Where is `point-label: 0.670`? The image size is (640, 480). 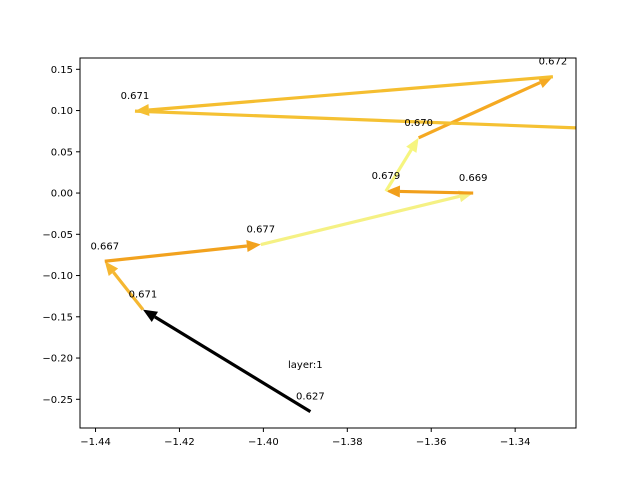
point-label: 0.670 is located at coordinates (418, 123).